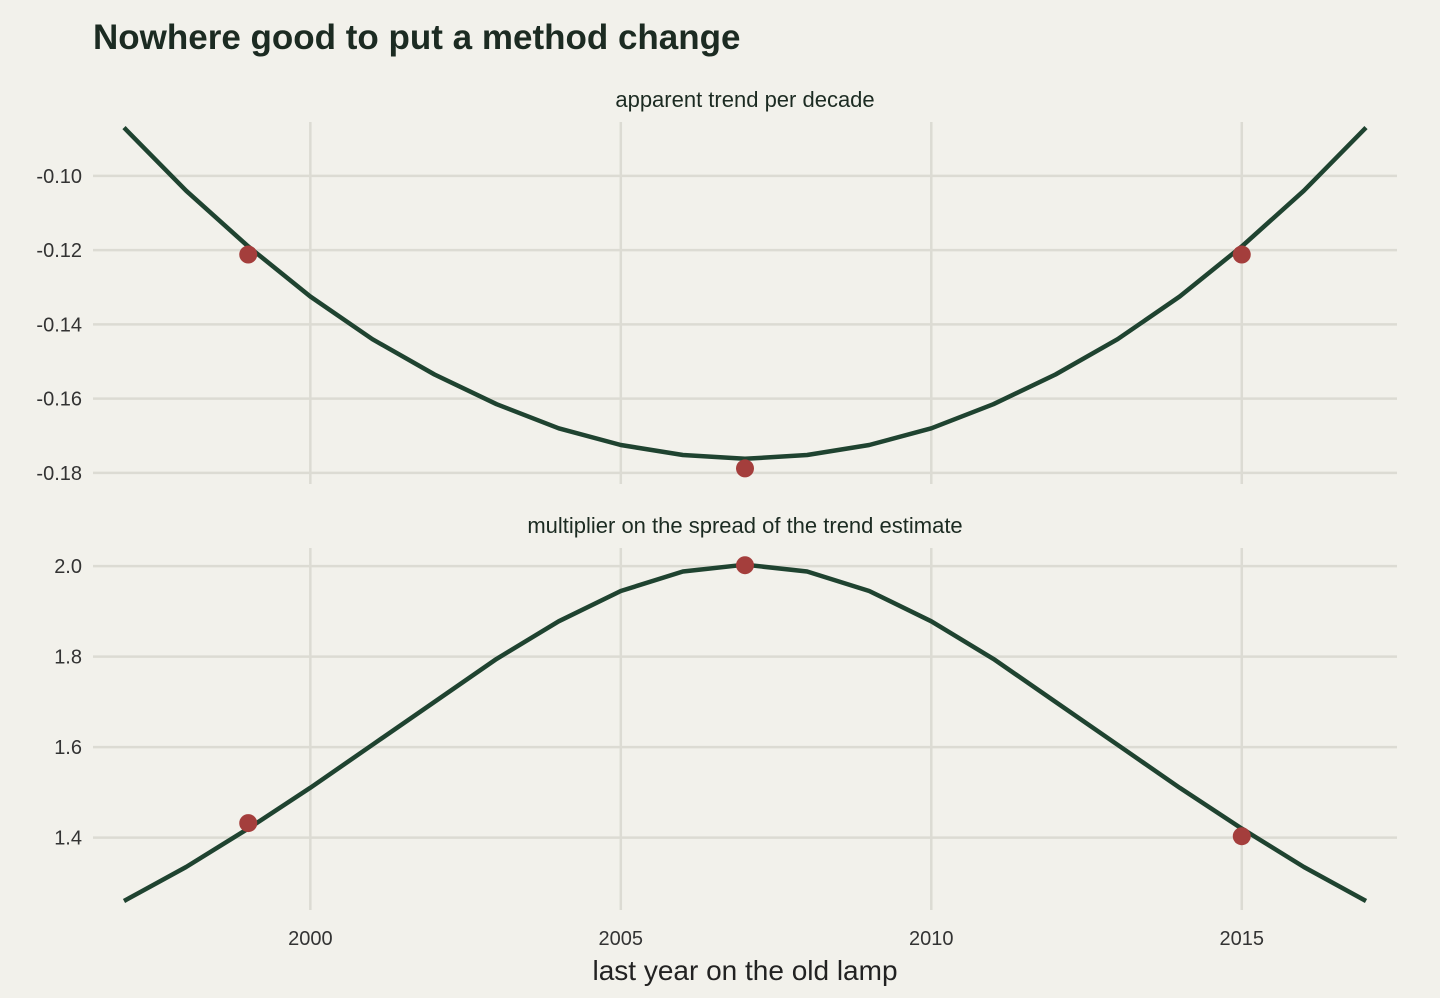 The image size is (1440, 998). What do you see at coordinates (68, 748) in the screenshot?
I see `y-tick-label: 1.6` at bounding box center [68, 748].